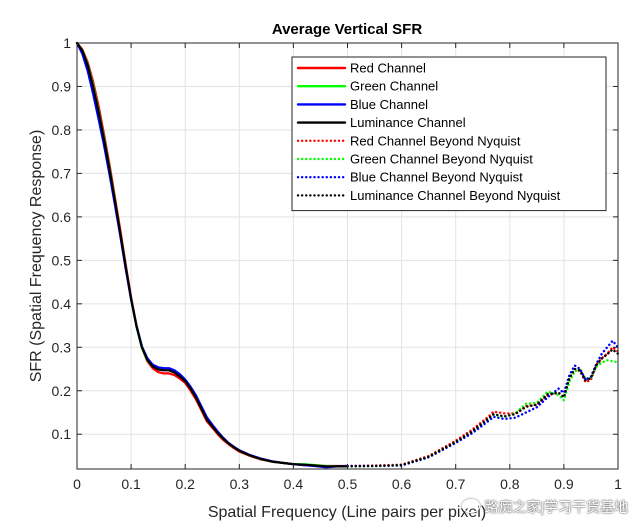 This screenshot has width=636, height=531. What do you see at coordinates (564, 484) in the screenshot?
I see `x-tick-label: 0.9` at bounding box center [564, 484].